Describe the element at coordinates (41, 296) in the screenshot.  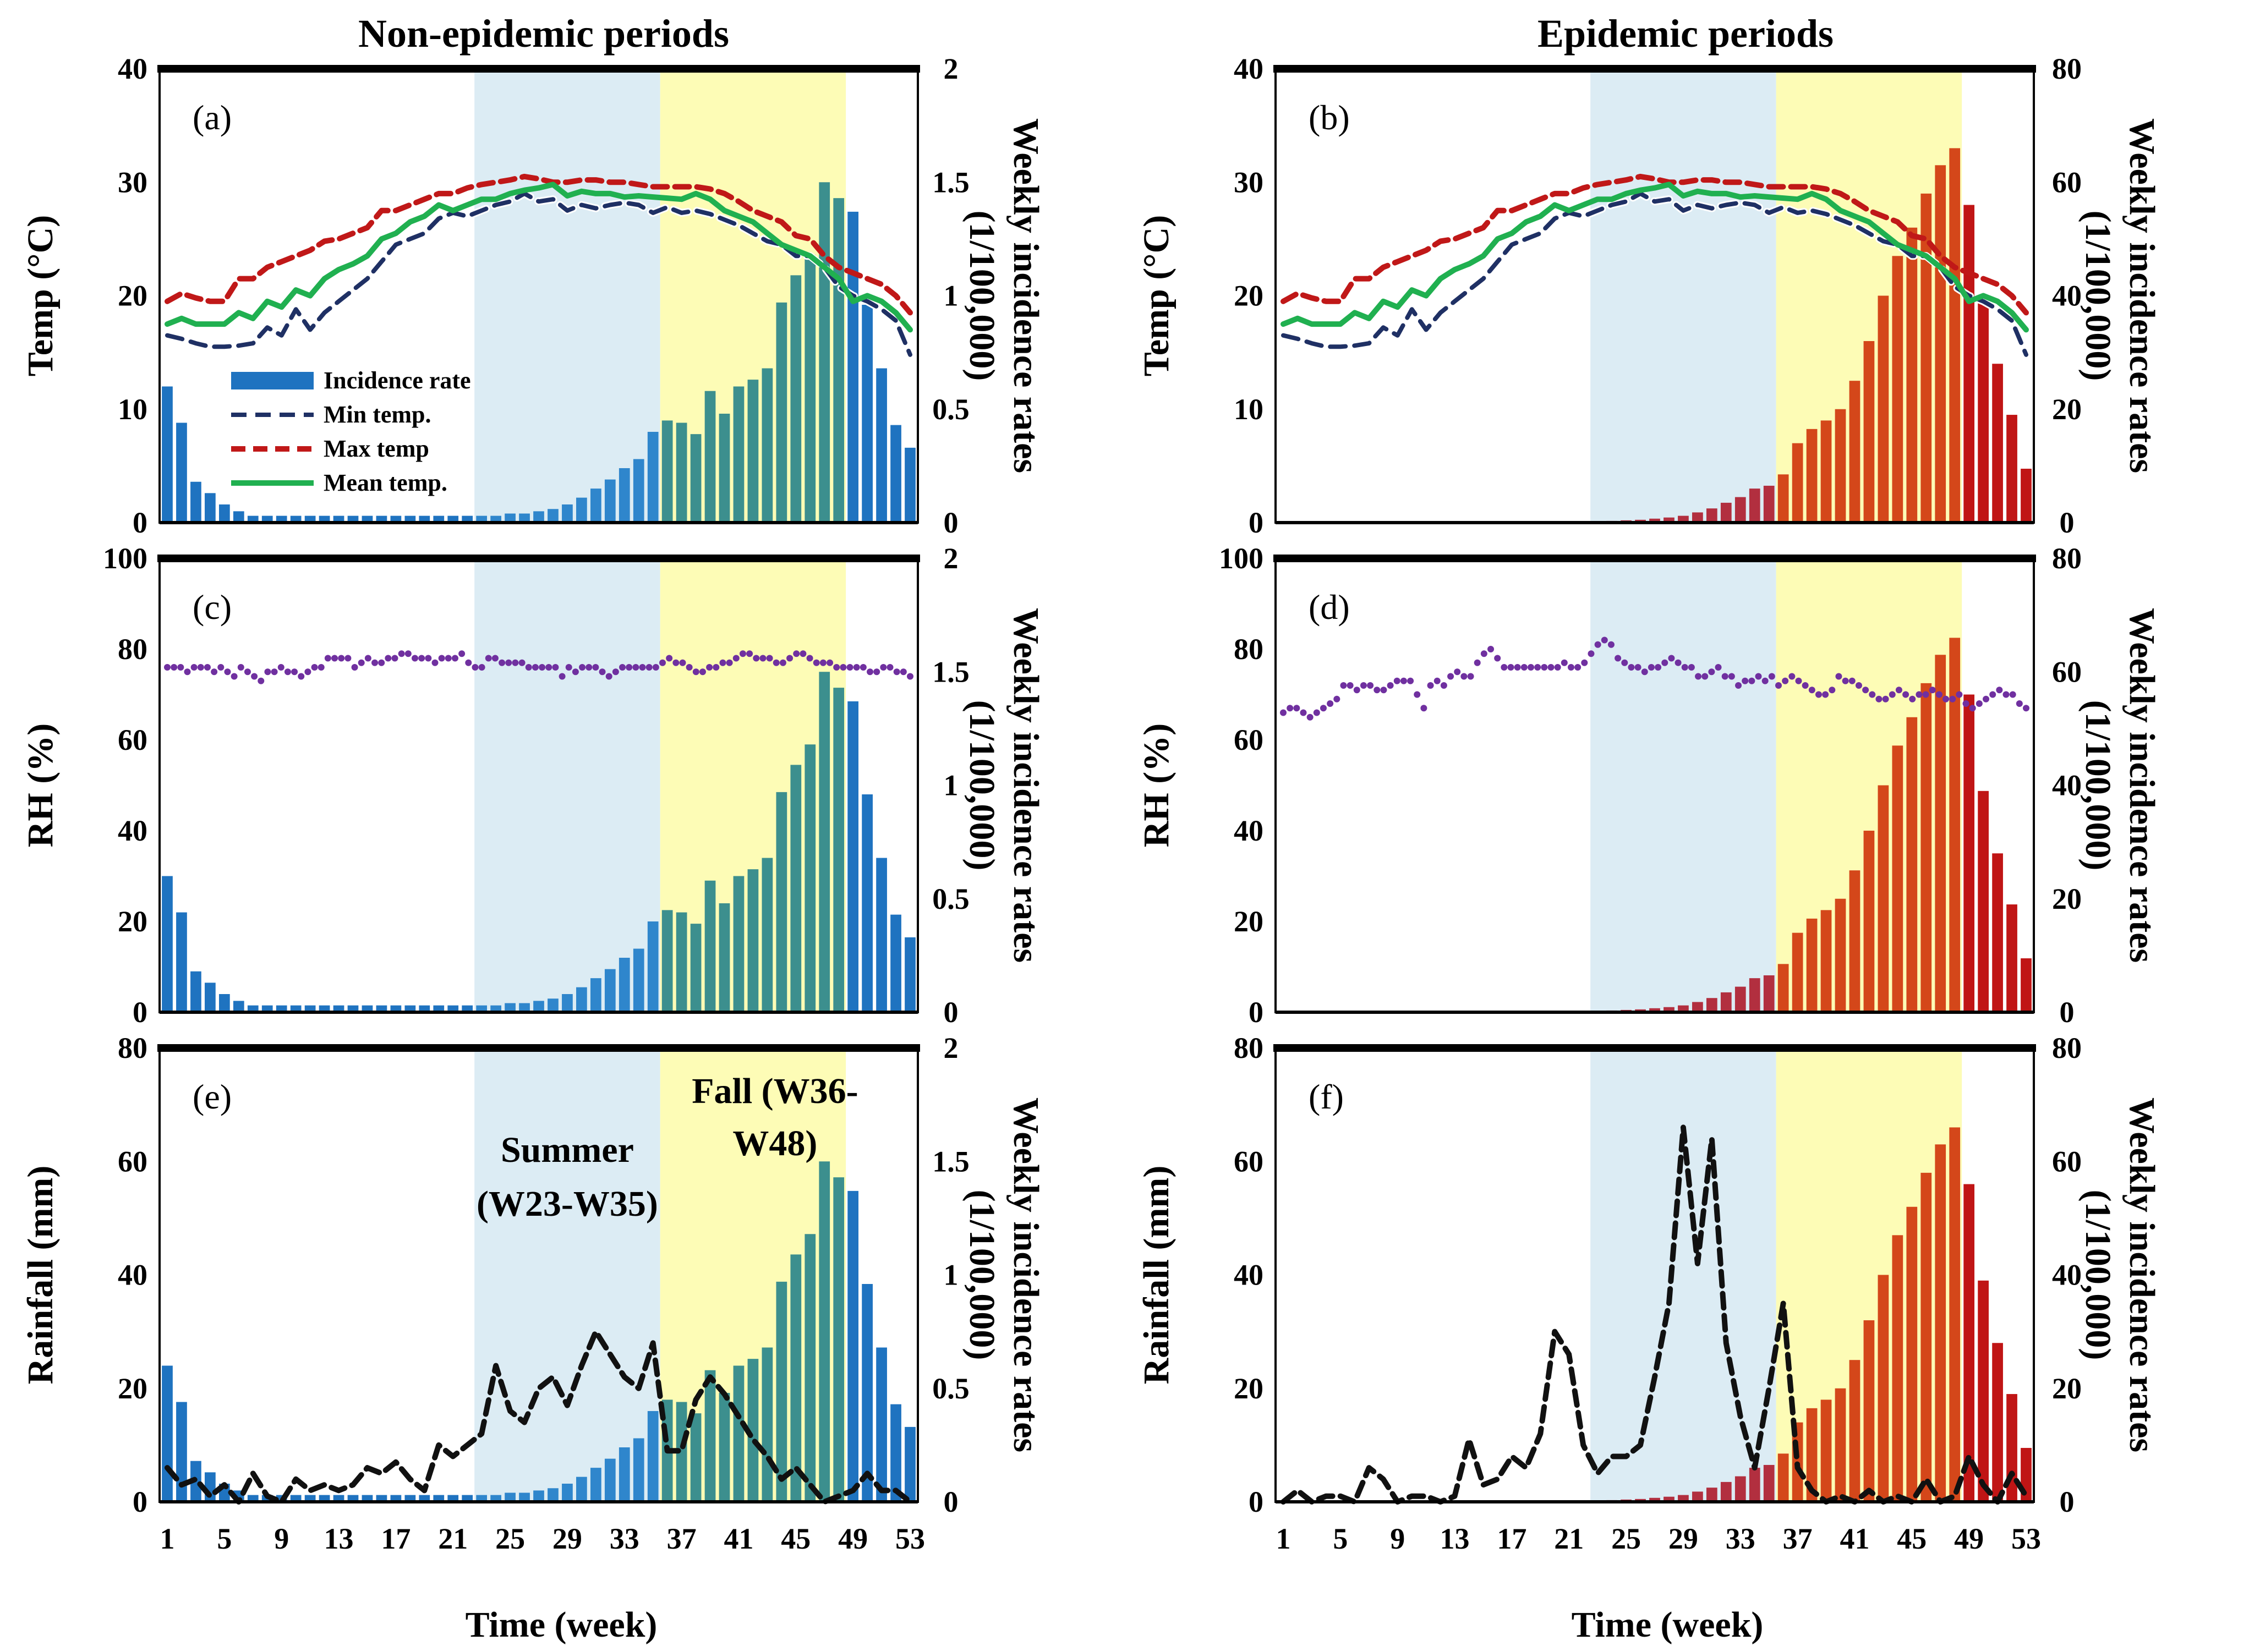
I see `y-axis-label: Temp (°C)` at that location.